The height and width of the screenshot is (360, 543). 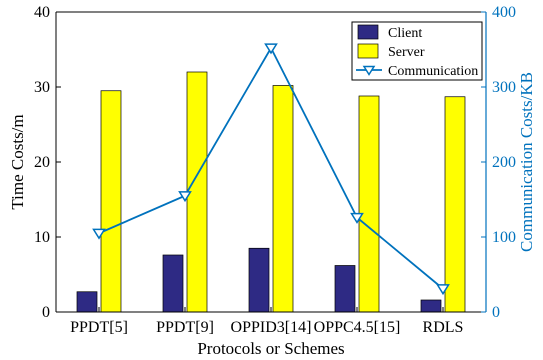 What do you see at coordinates (42, 12) in the screenshot?
I see `y-tick-label-4: 40` at bounding box center [42, 12].